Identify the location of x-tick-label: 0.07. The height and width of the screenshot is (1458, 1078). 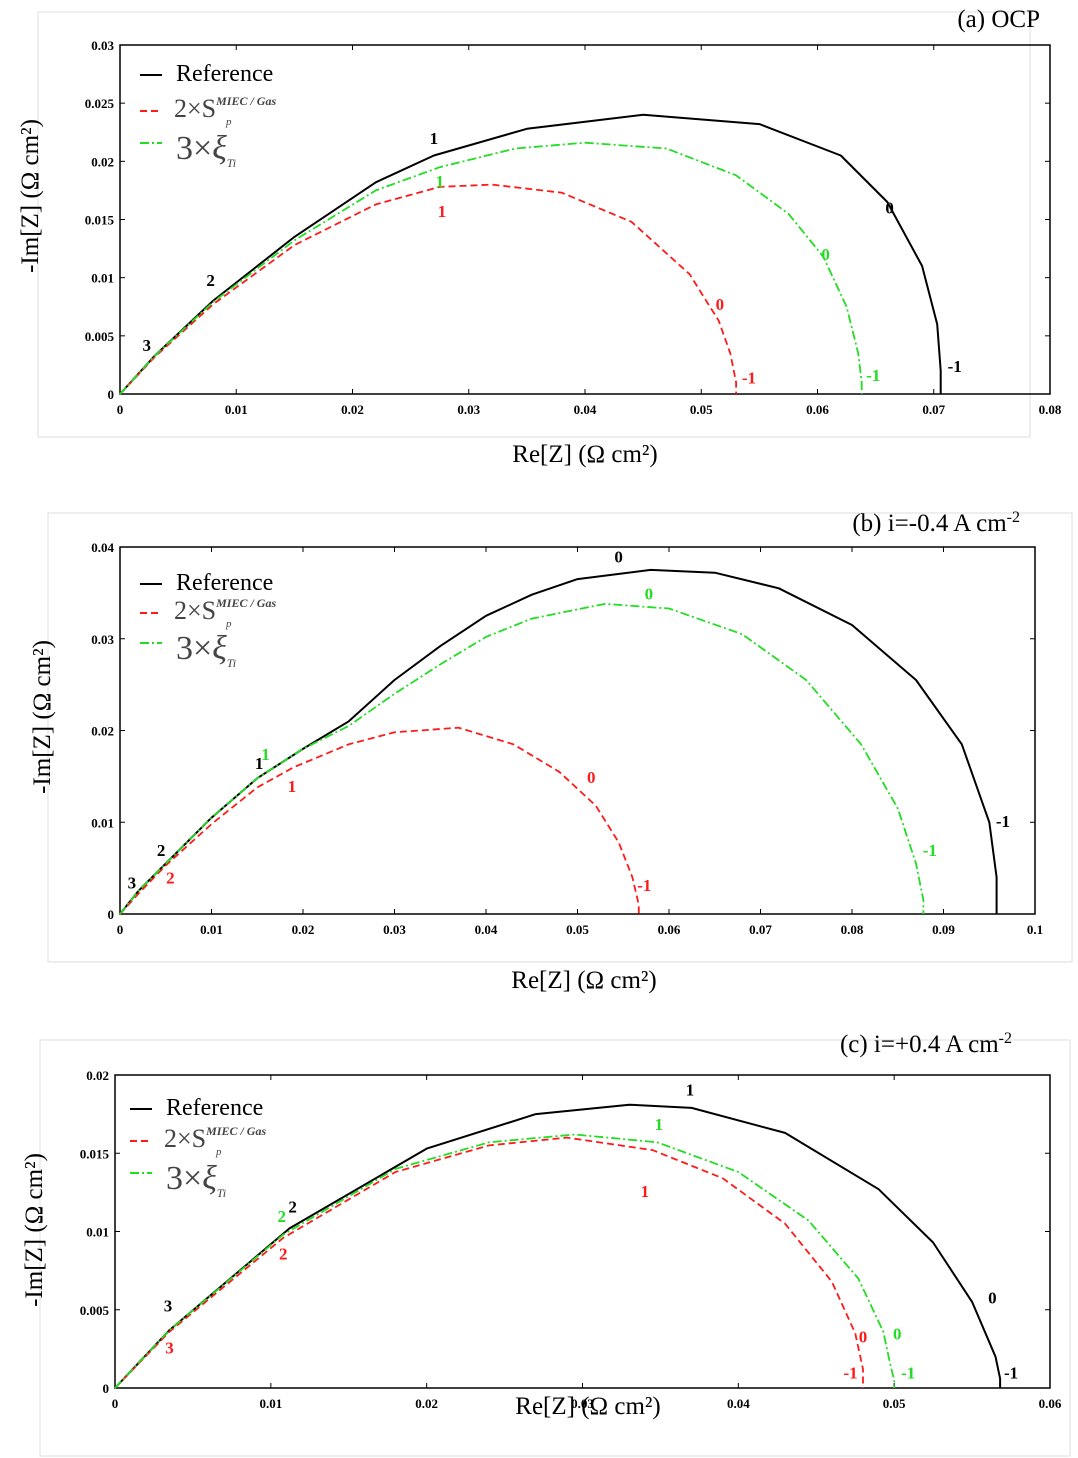
(760, 929).